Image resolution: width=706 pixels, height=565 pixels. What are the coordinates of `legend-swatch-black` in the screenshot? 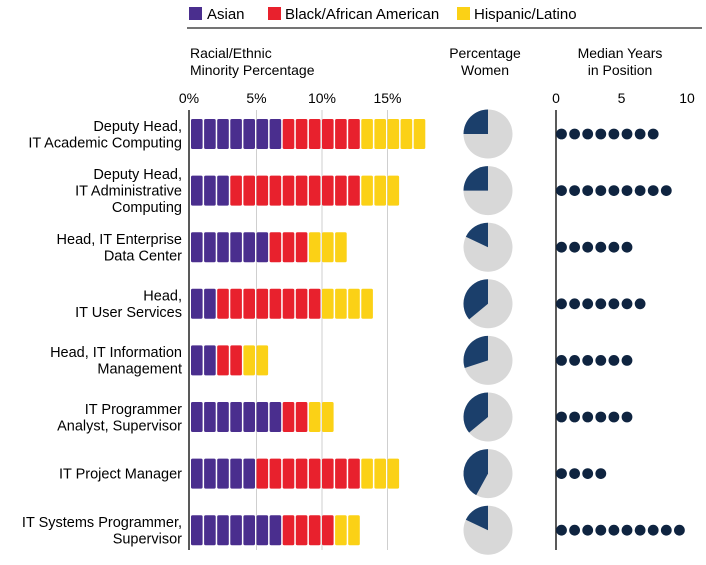 It's located at (274, 13).